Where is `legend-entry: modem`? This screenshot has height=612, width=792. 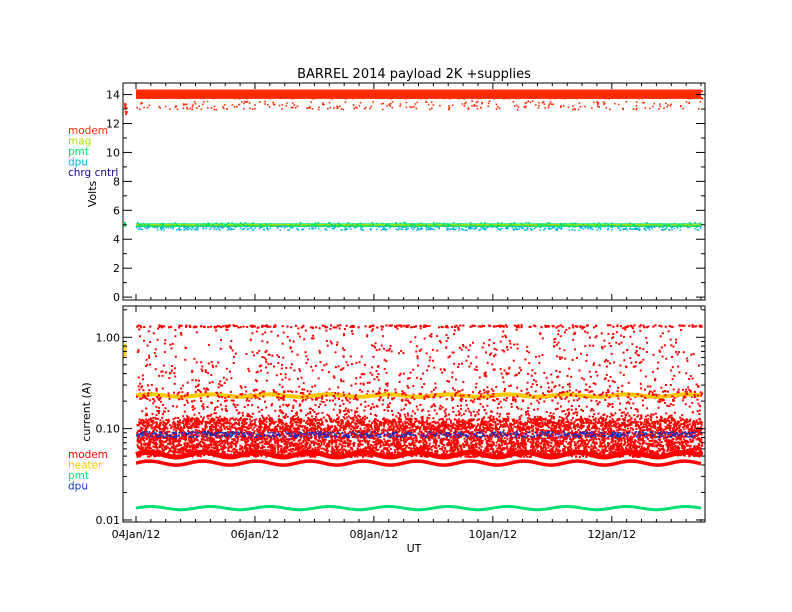
legend-entry: modem is located at coordinates (88, 131).